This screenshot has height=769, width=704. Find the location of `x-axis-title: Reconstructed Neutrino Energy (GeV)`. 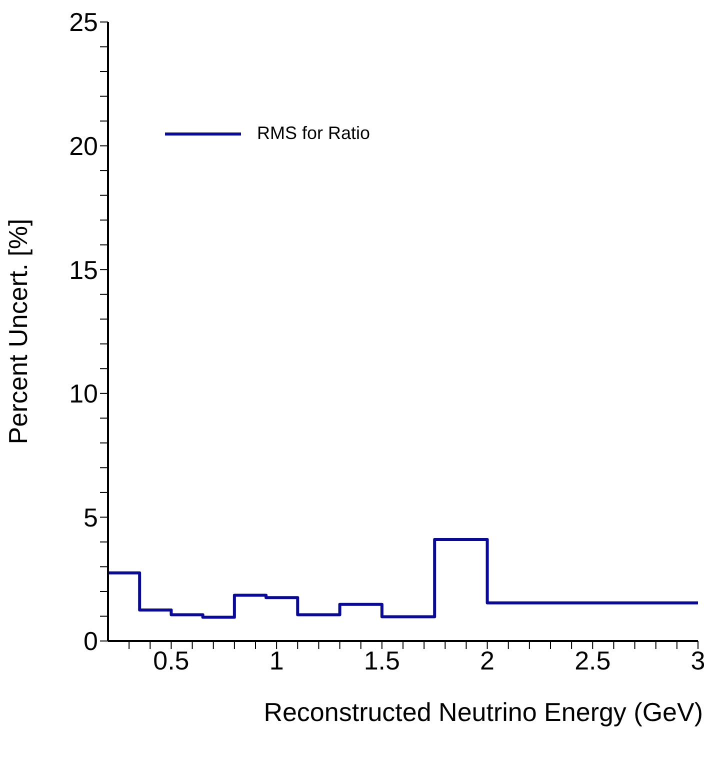

x-axis-title: Reconstructed Neutrino Energy (GeV) is located at coordinates (483, 712).